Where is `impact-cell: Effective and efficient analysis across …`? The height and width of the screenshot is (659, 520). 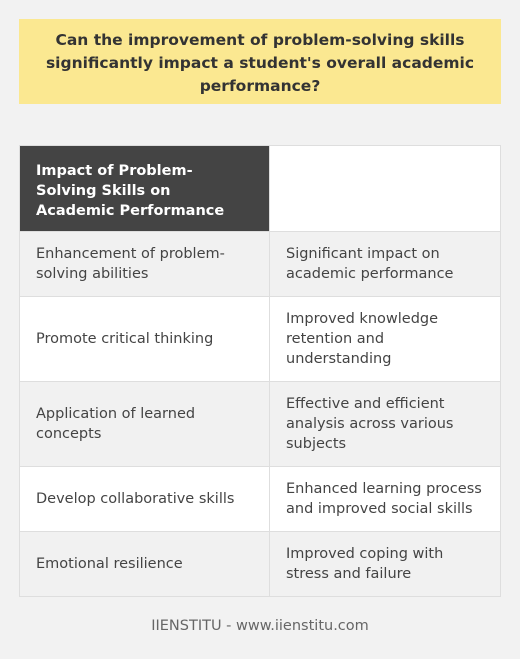
impact-cell: Effective and efficient analysis across … is located at coordinates (385, 424).